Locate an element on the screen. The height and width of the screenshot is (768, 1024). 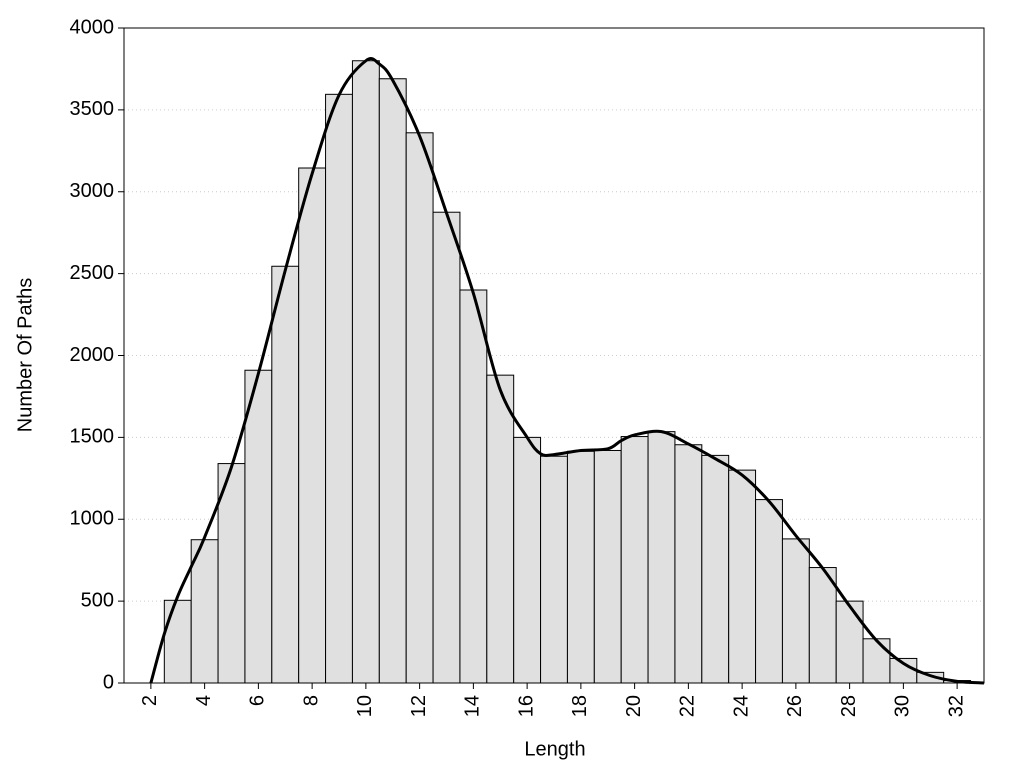
x-tick-label: 22 is located at coordinates (688, 706).